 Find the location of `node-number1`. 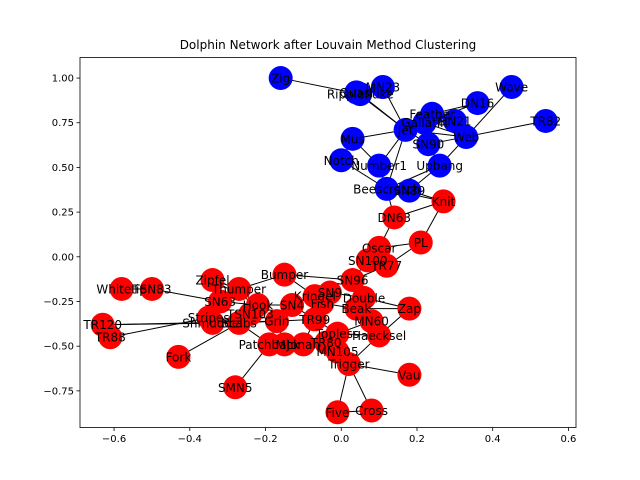

node-number1 is located at coordinates (379, 165).